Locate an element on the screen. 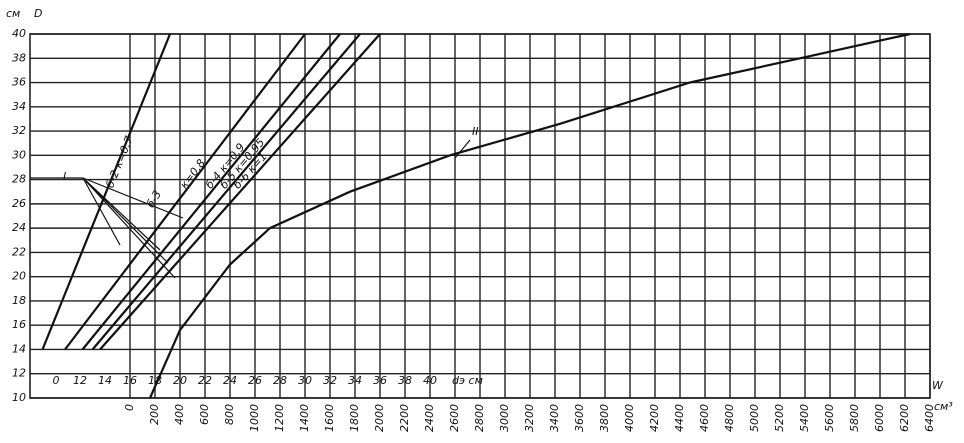 This screenshot has height=443, width=964. x2-tick-label: 4800 is located at coordinates (729, 418).